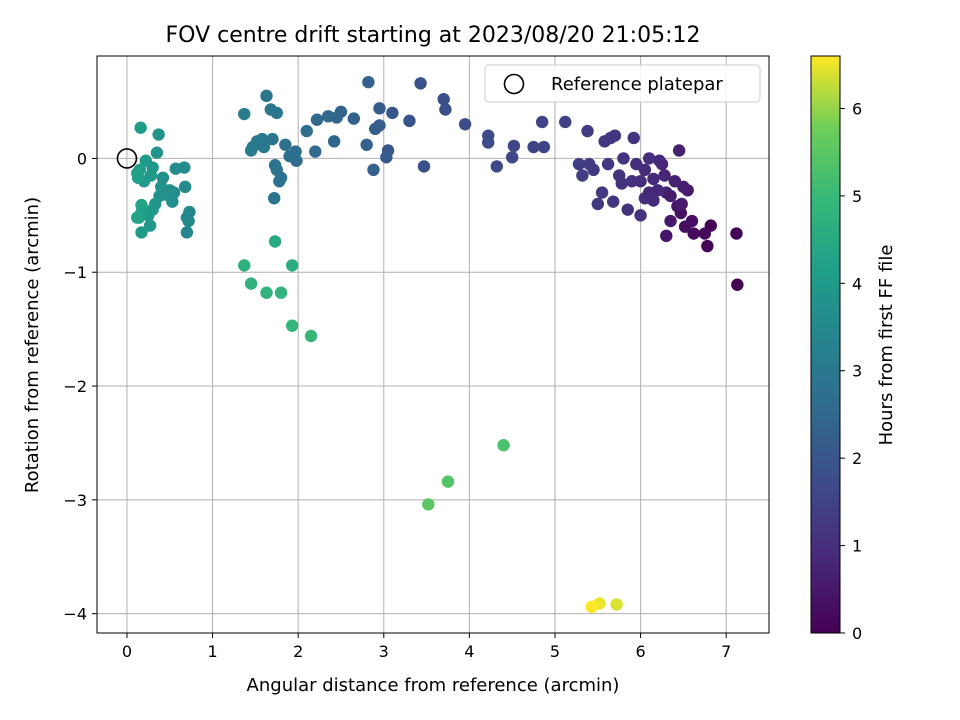 This screenshot has height=720, width=960. I want to click on legend-label: Reference platepar, so click(637, 84).